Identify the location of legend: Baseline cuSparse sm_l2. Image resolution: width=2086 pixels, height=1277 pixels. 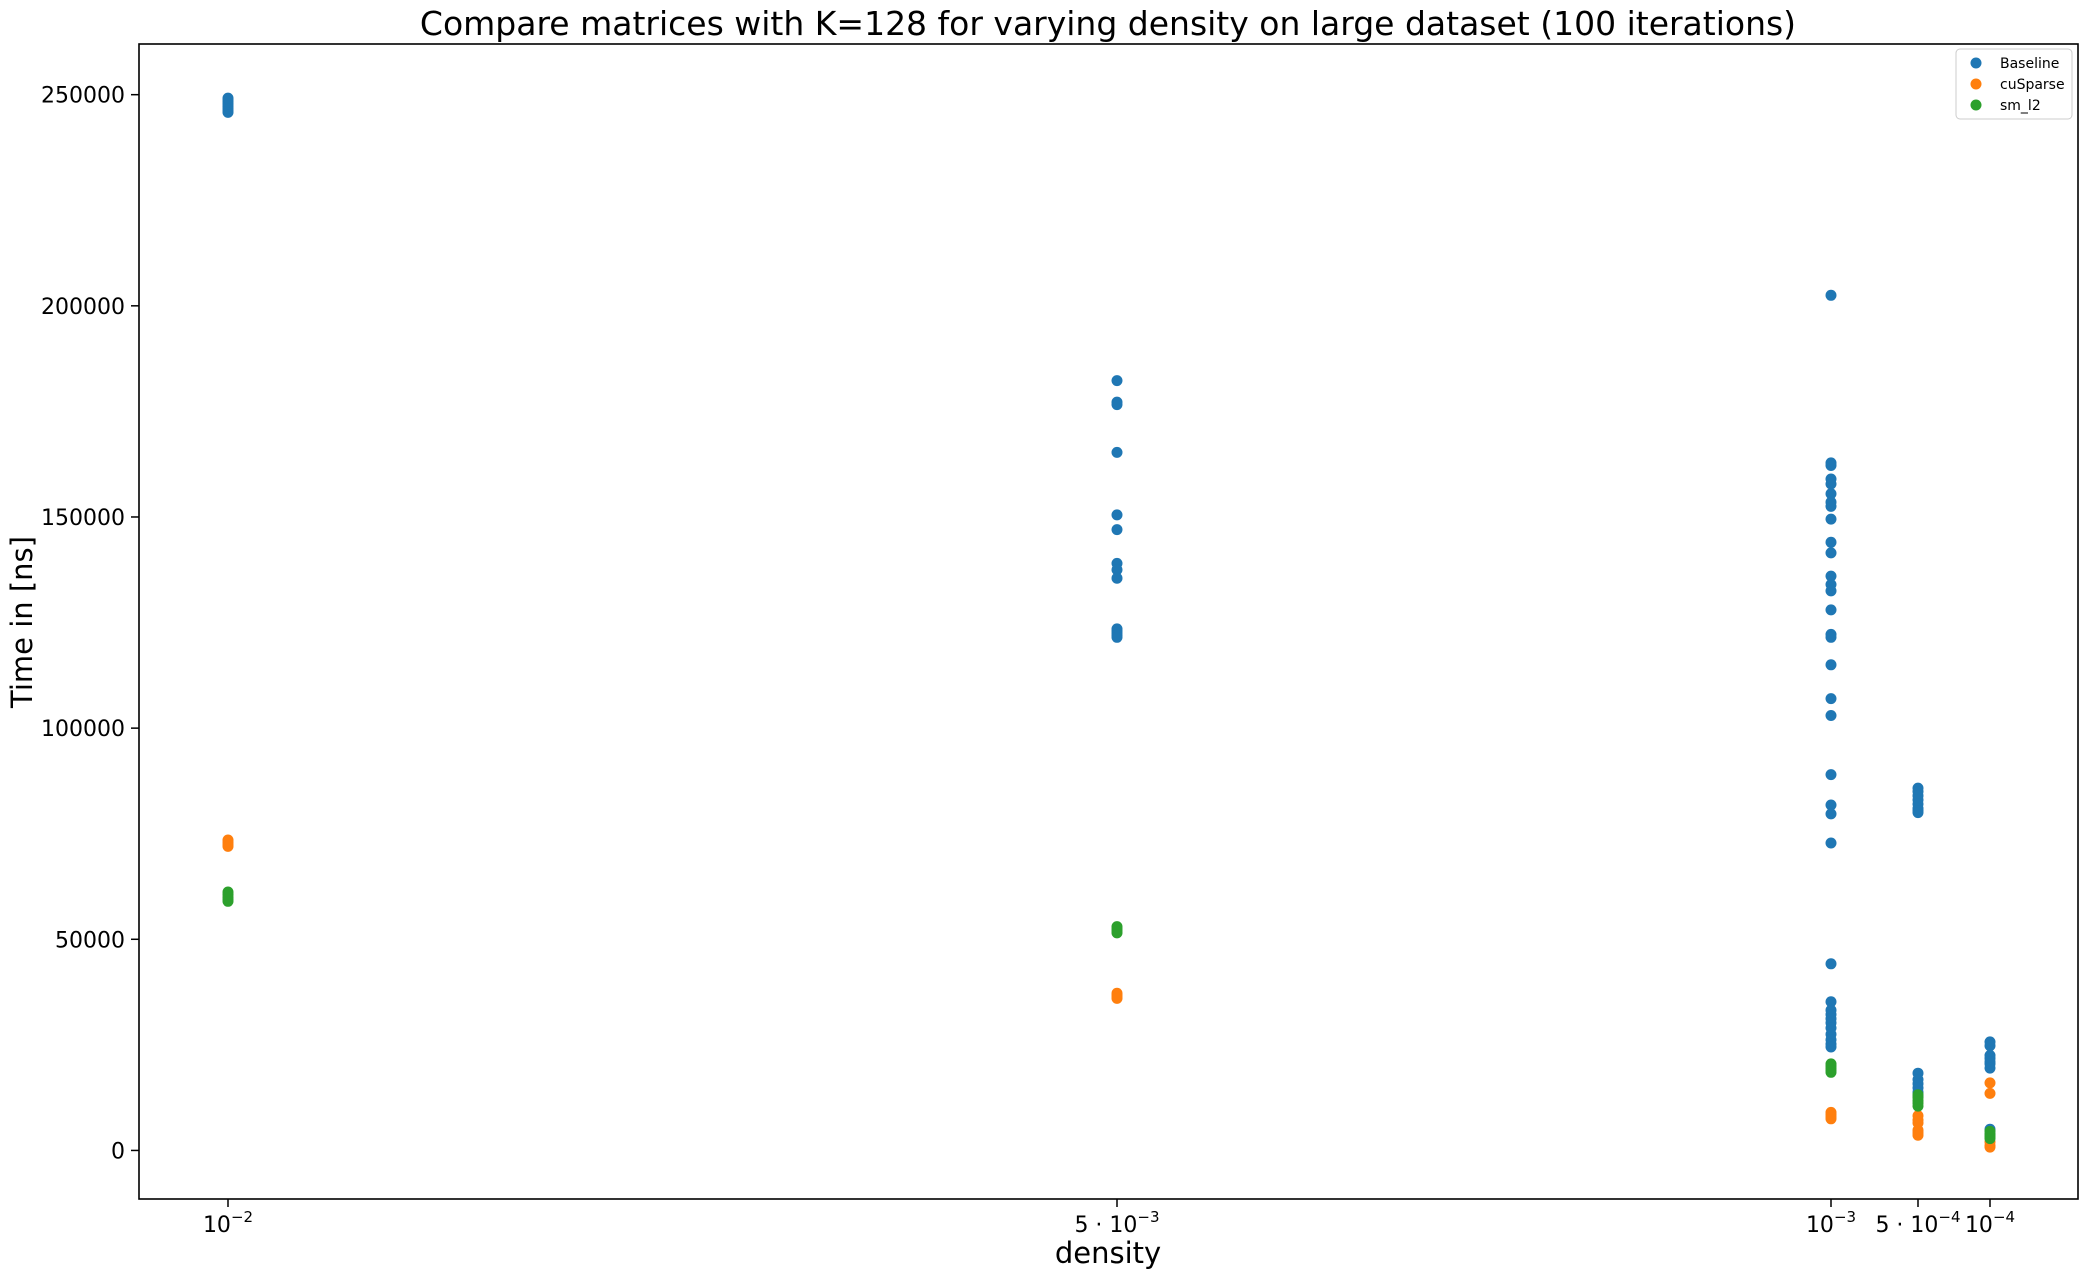
(2014, 84).